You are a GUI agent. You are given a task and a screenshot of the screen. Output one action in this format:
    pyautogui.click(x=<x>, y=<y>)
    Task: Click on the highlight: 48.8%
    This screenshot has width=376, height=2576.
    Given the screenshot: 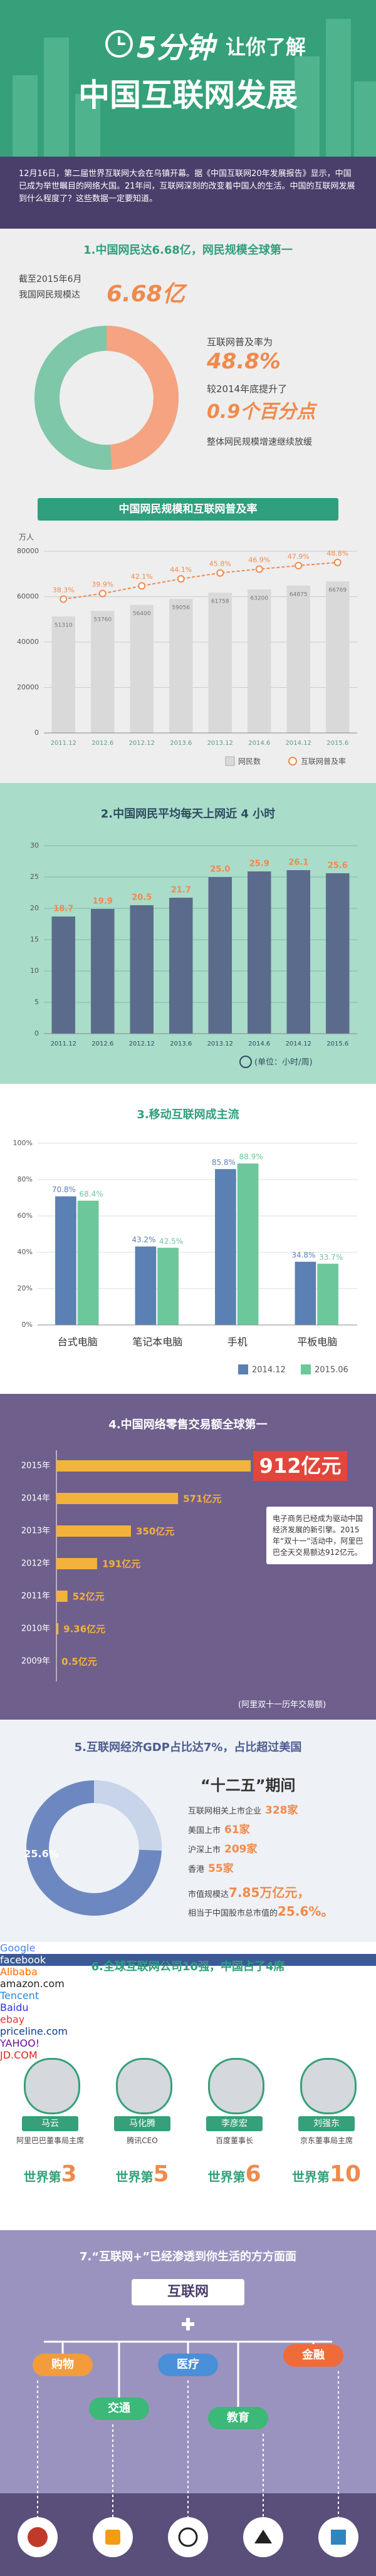 What is the action you would take?
    pyautogui.click(x=244, y=361)
    